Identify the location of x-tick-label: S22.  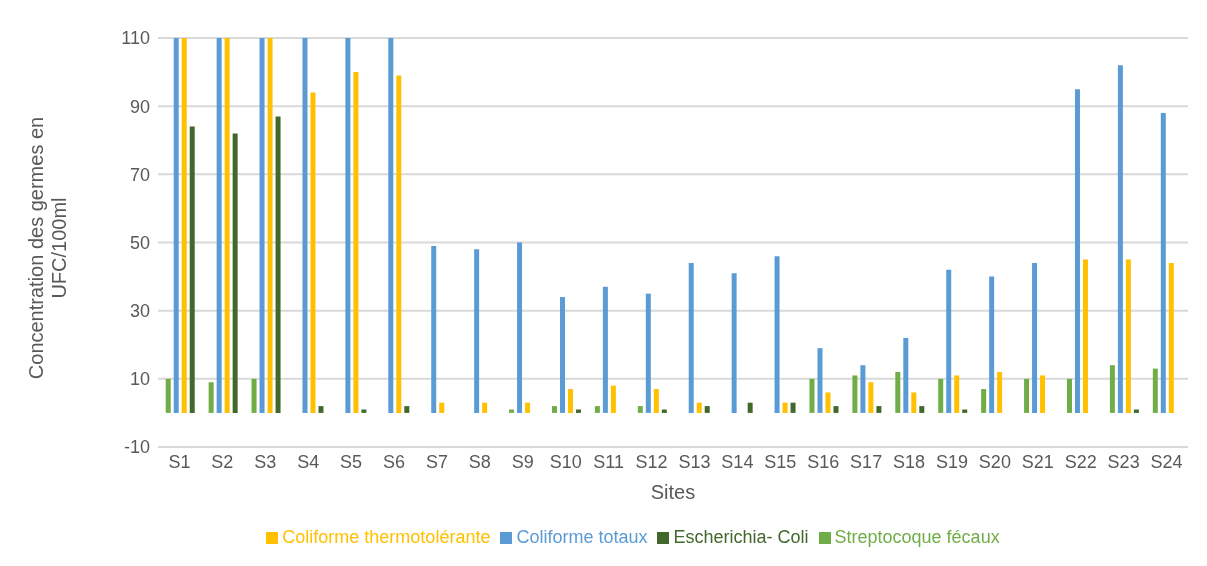
(1080, 461).